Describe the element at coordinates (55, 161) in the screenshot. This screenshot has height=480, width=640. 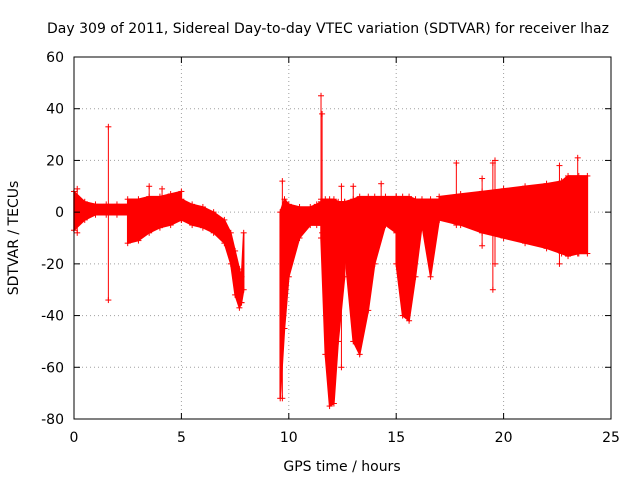
I see `y-tick-label: 20` at that location.